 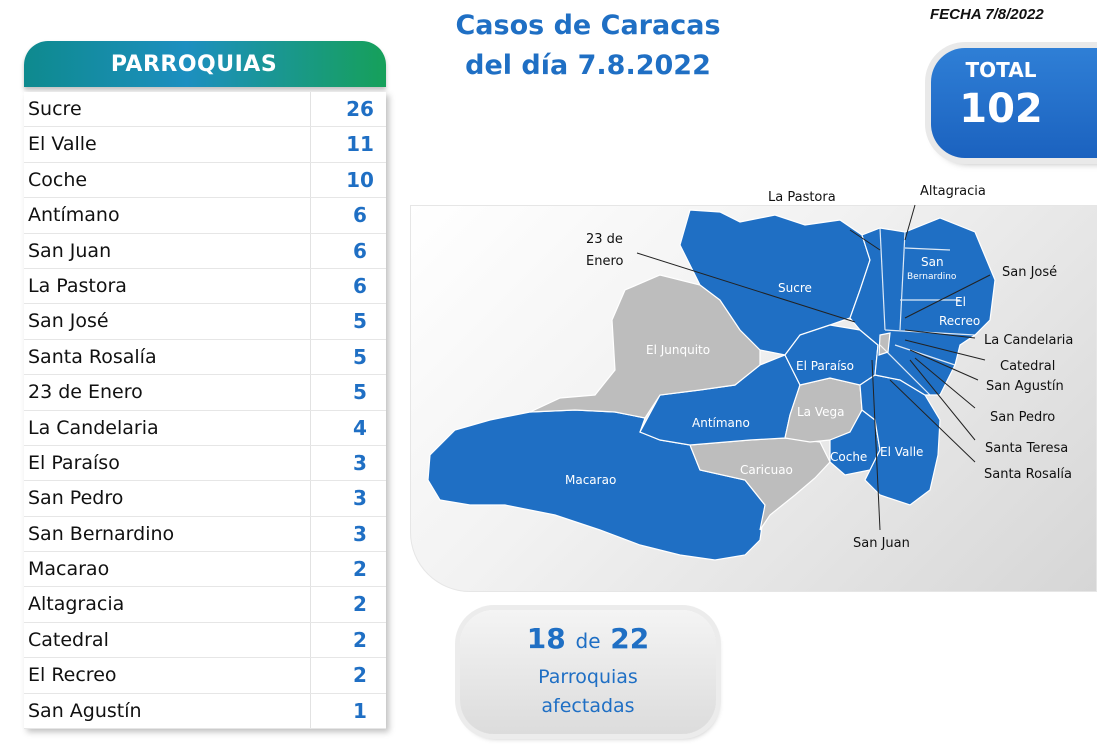 What do you see at coordinates (194, 64) in the screenshot?
I see `table-header-label: PARROQUIAS` at bounding box center [194, 64].